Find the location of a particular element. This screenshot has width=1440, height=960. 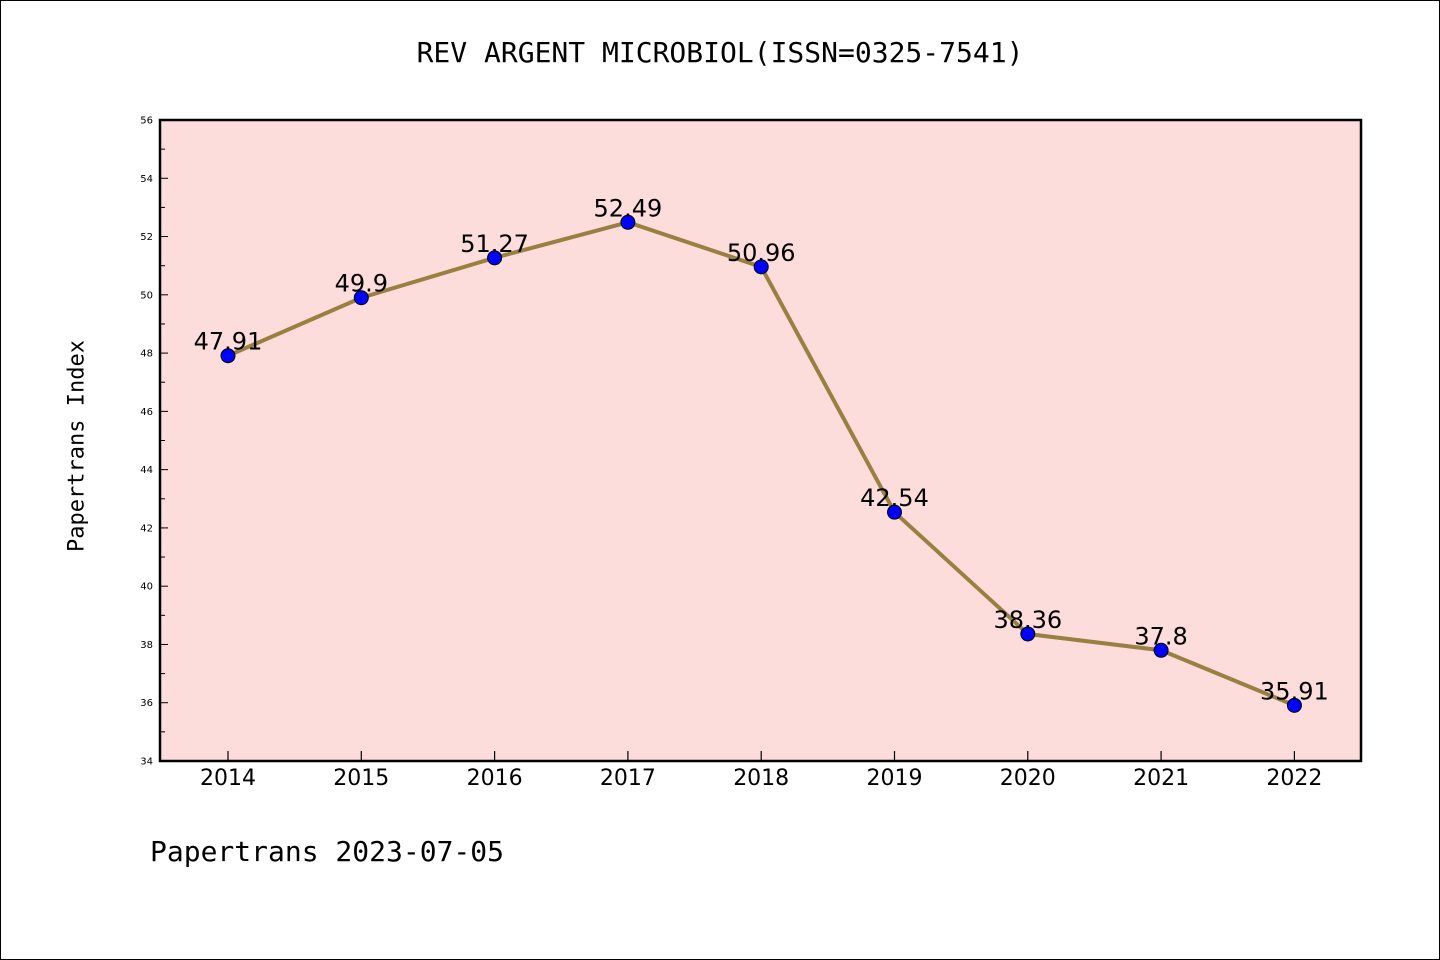

y-tick-label: 44 is located at coordinates (146, 470).